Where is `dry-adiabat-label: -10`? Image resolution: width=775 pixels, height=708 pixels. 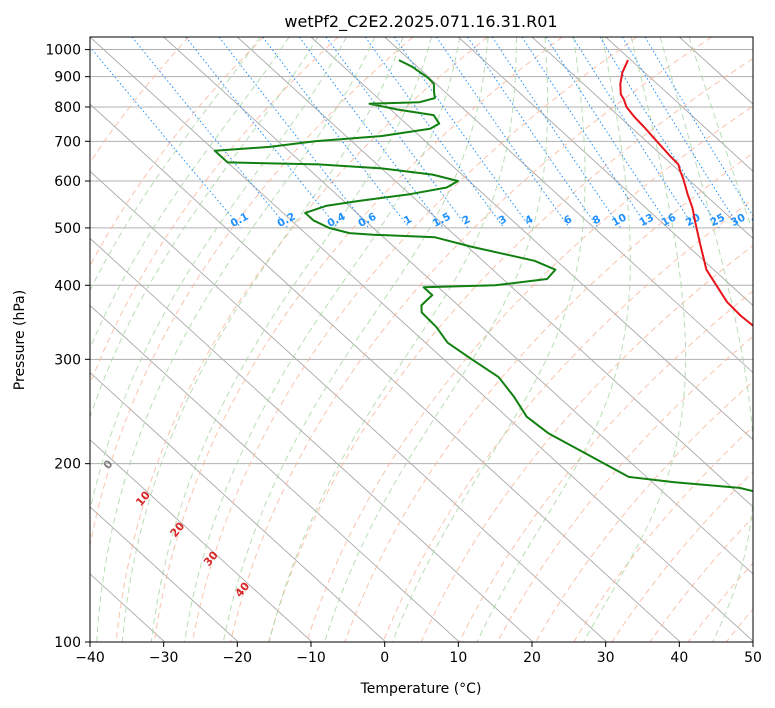 dry-adiabat-label: -10 is located at coordinates (72, 429).